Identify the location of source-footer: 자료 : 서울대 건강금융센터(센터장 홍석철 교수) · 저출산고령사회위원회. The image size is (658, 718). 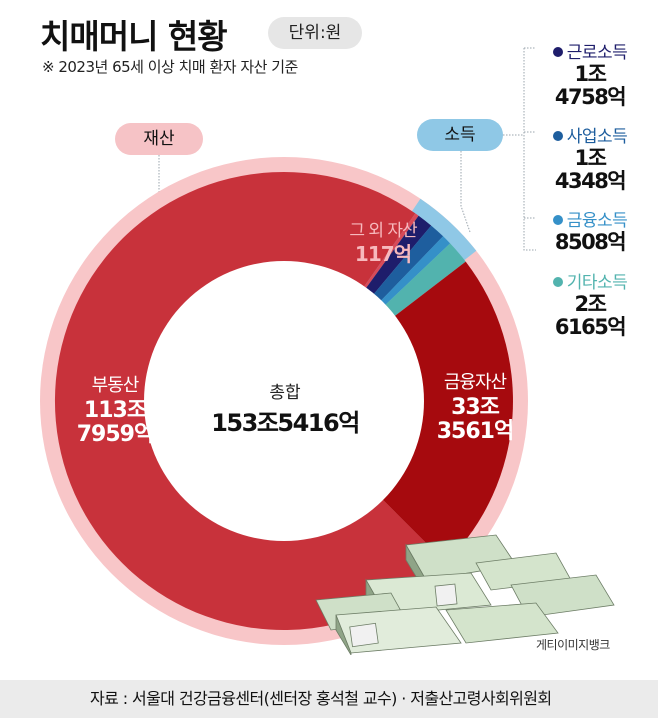
(329, 699).